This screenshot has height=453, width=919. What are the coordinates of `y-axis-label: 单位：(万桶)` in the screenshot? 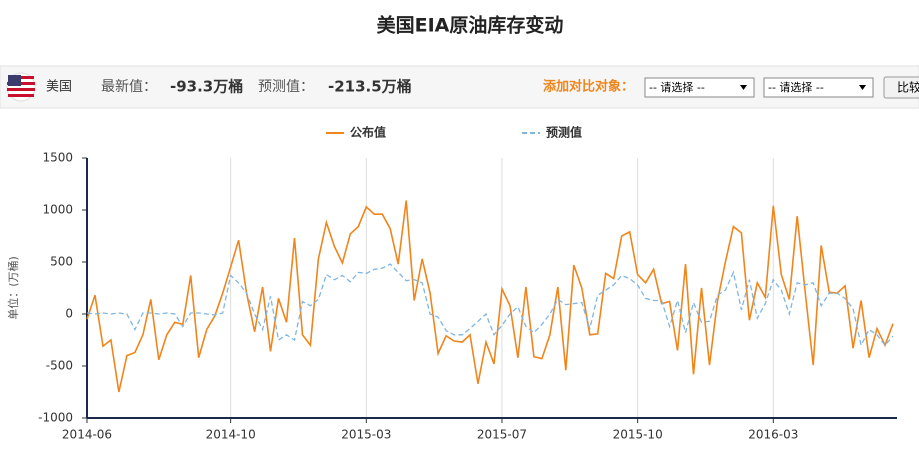 It's located at (13, 288).